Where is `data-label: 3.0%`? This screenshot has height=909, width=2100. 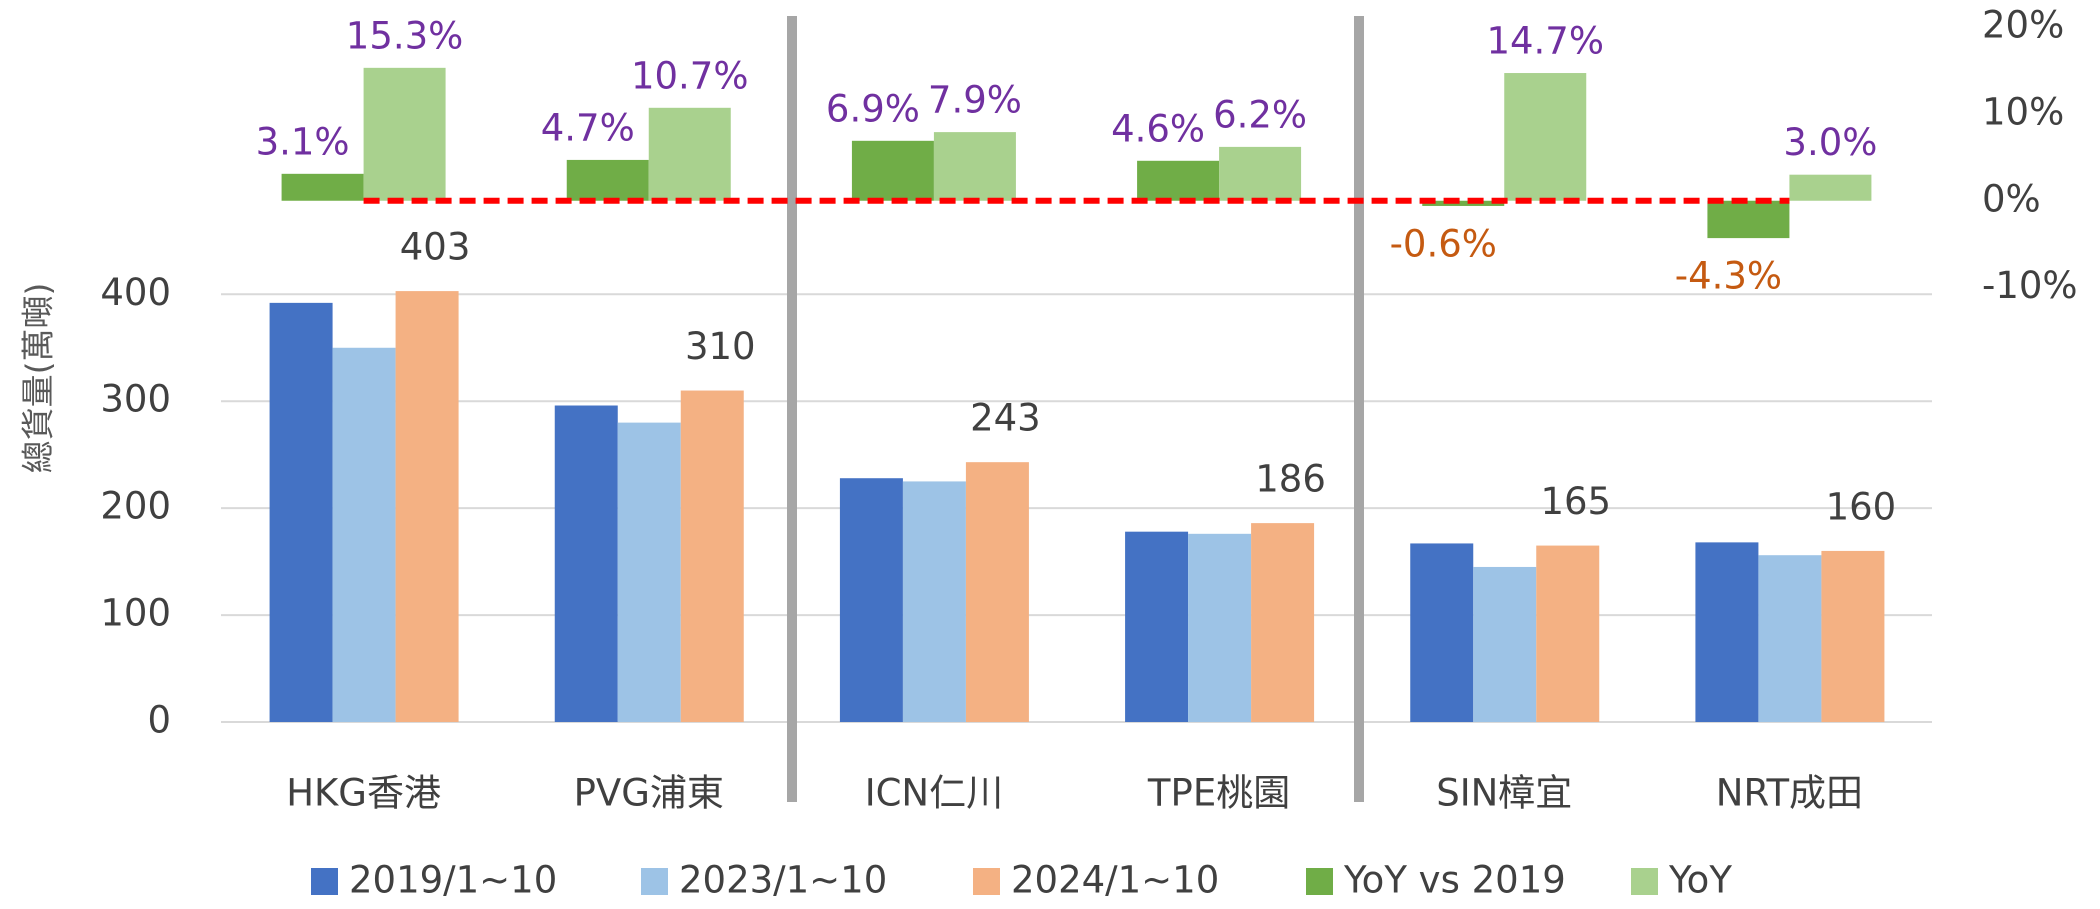 data-label: 3.0% is located at coordinates (1830, 142).